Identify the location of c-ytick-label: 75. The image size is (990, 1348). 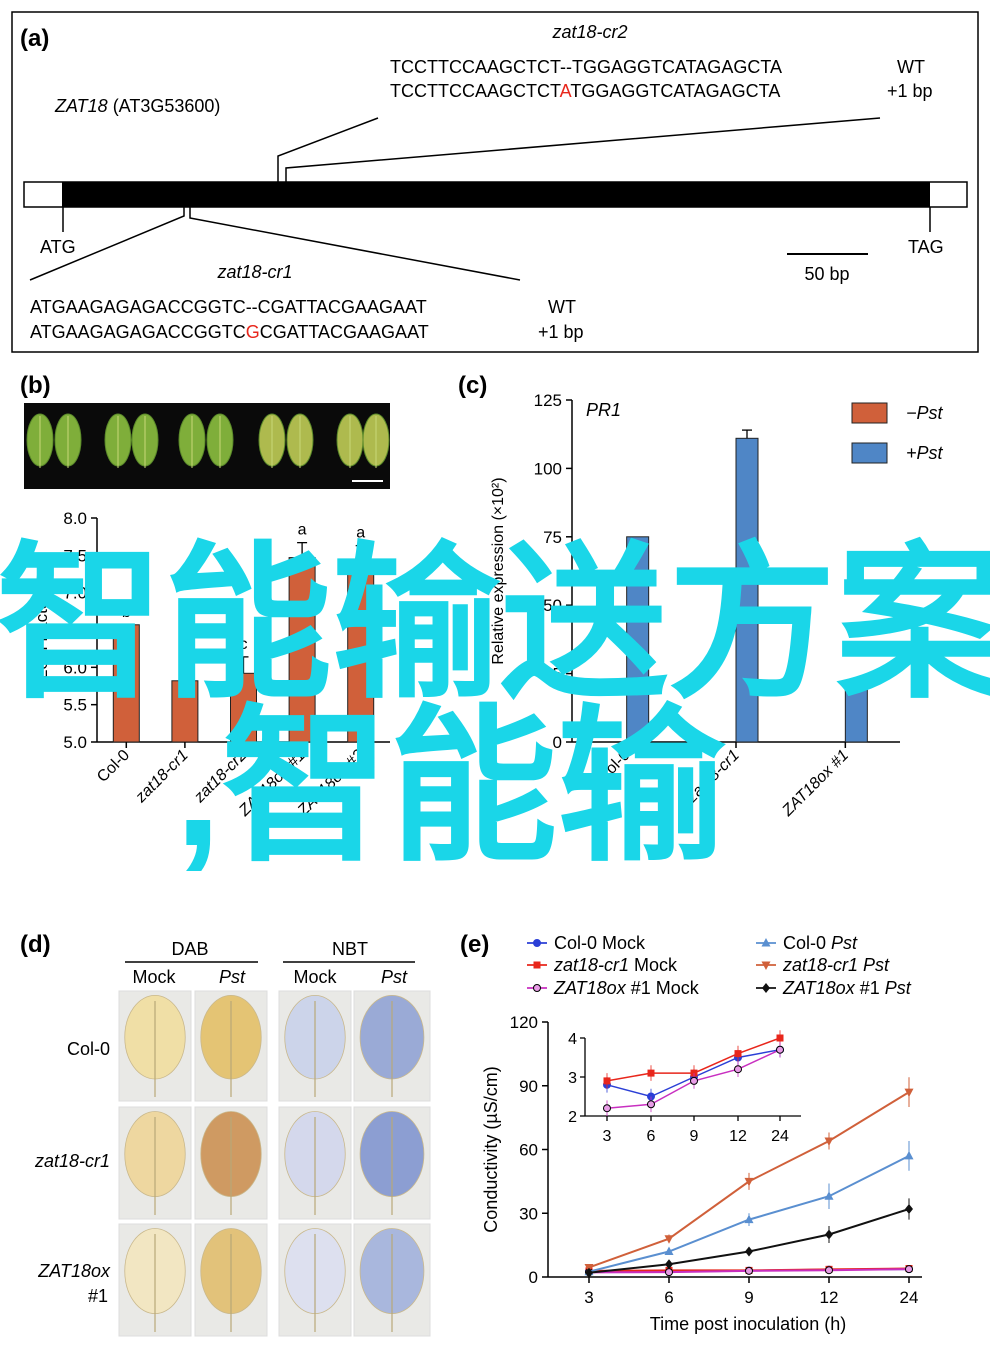
(552, 537).